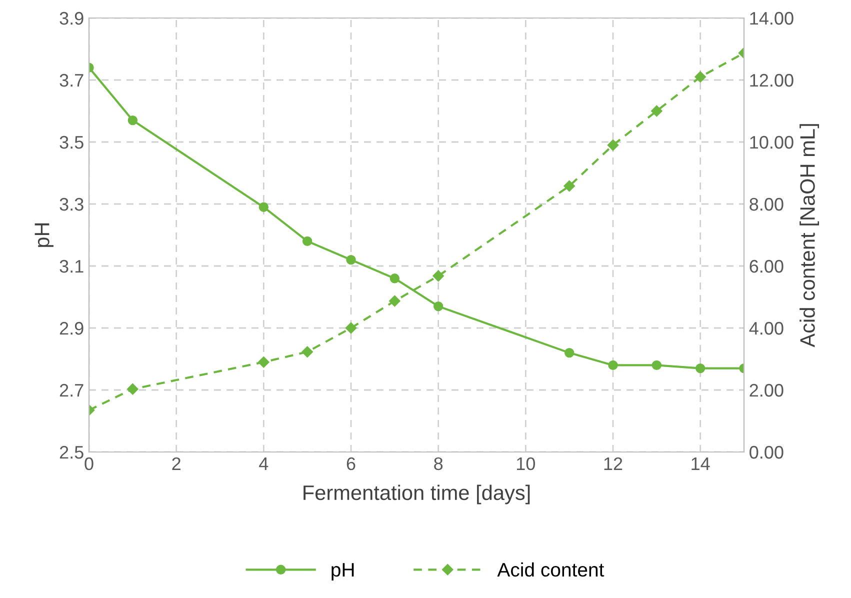 Image resolution: width=851 pixels, height=598 pixels. What do you see at coordinates (766, 328) in the screenshot?
I see `y2-tick-label: 4.00` at bounding box center [766, 328].